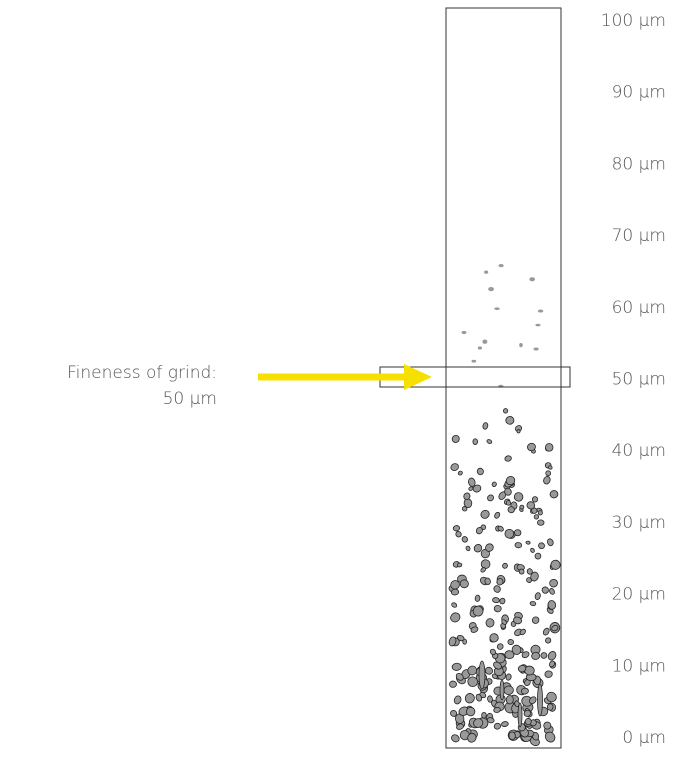 This screenshot has width=683, height=758. What do you see at coordinates (504, 505) in the screenshot?
I see `particles` at bounding box center [504, 505].